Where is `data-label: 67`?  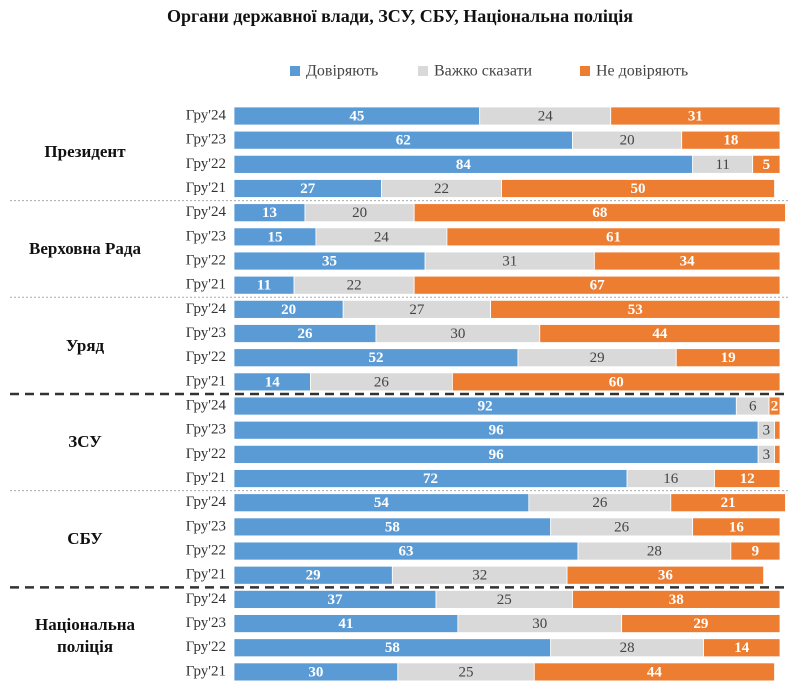 data-label: 67 is located at coordinates (598, 286).